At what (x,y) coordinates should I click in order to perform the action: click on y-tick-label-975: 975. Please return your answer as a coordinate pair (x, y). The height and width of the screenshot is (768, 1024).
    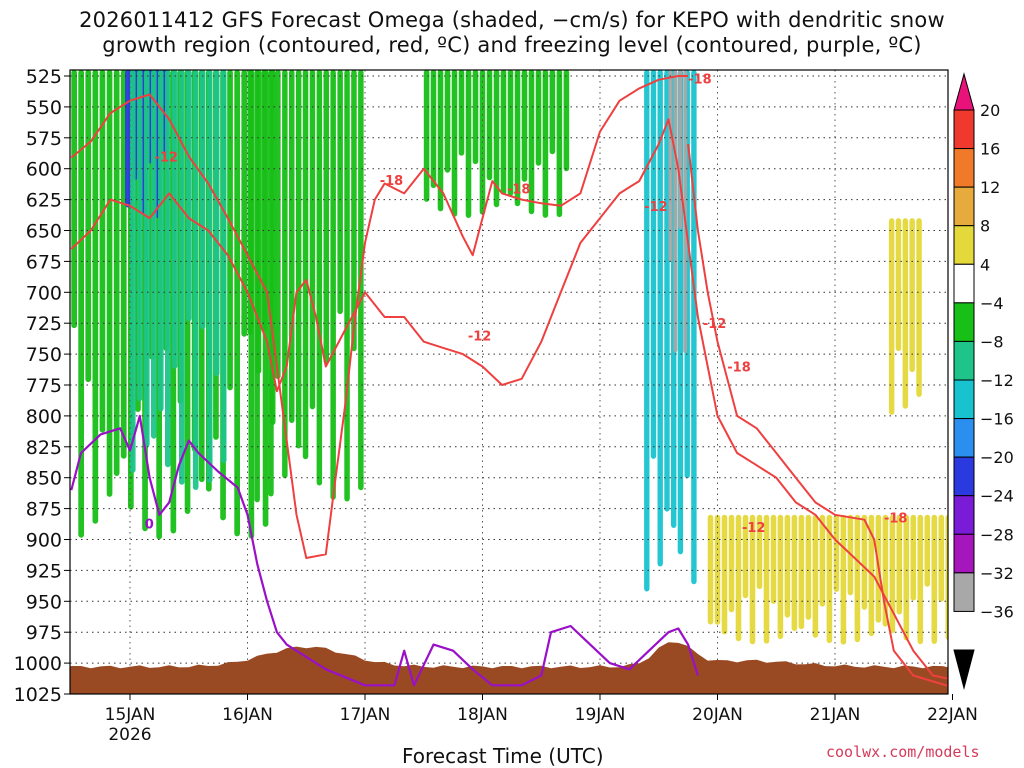
    Looking at the image, I should click on (44, 633).